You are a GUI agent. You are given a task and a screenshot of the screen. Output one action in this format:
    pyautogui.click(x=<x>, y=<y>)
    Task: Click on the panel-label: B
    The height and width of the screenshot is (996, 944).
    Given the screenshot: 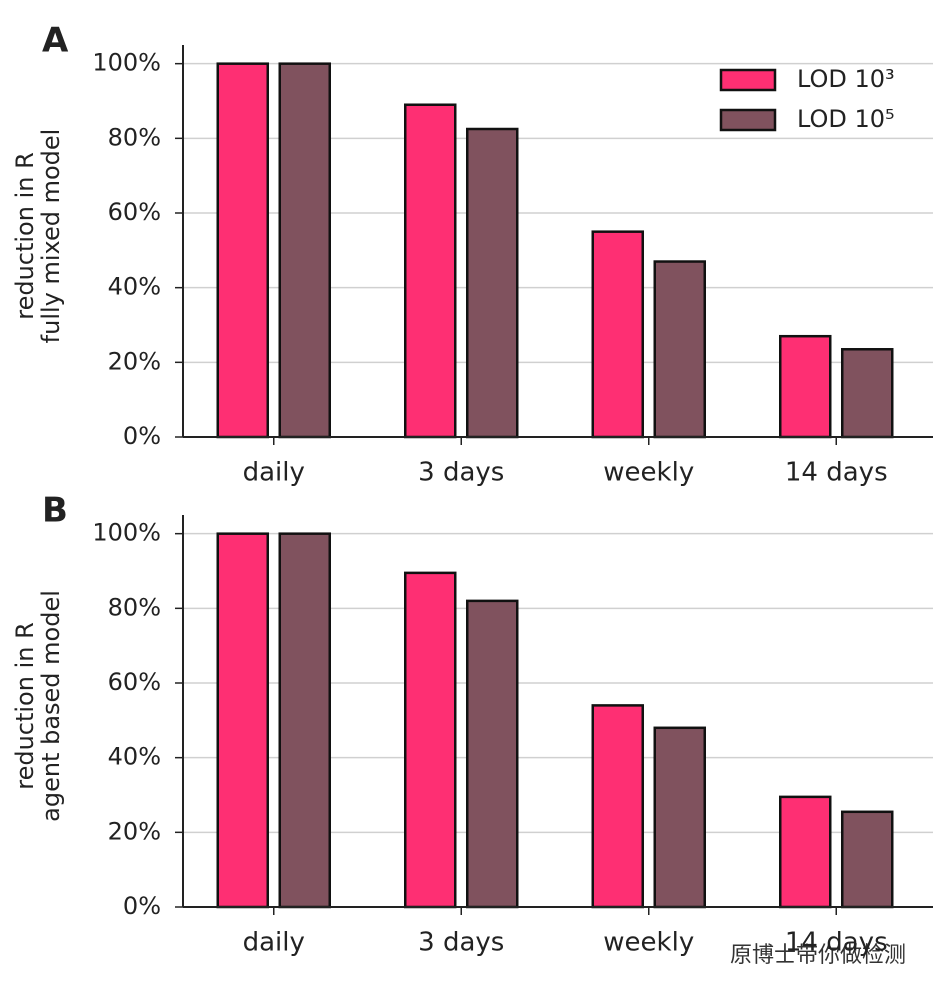 What is the action you would take?
    pyautogui.click(x=55, y=511)
    